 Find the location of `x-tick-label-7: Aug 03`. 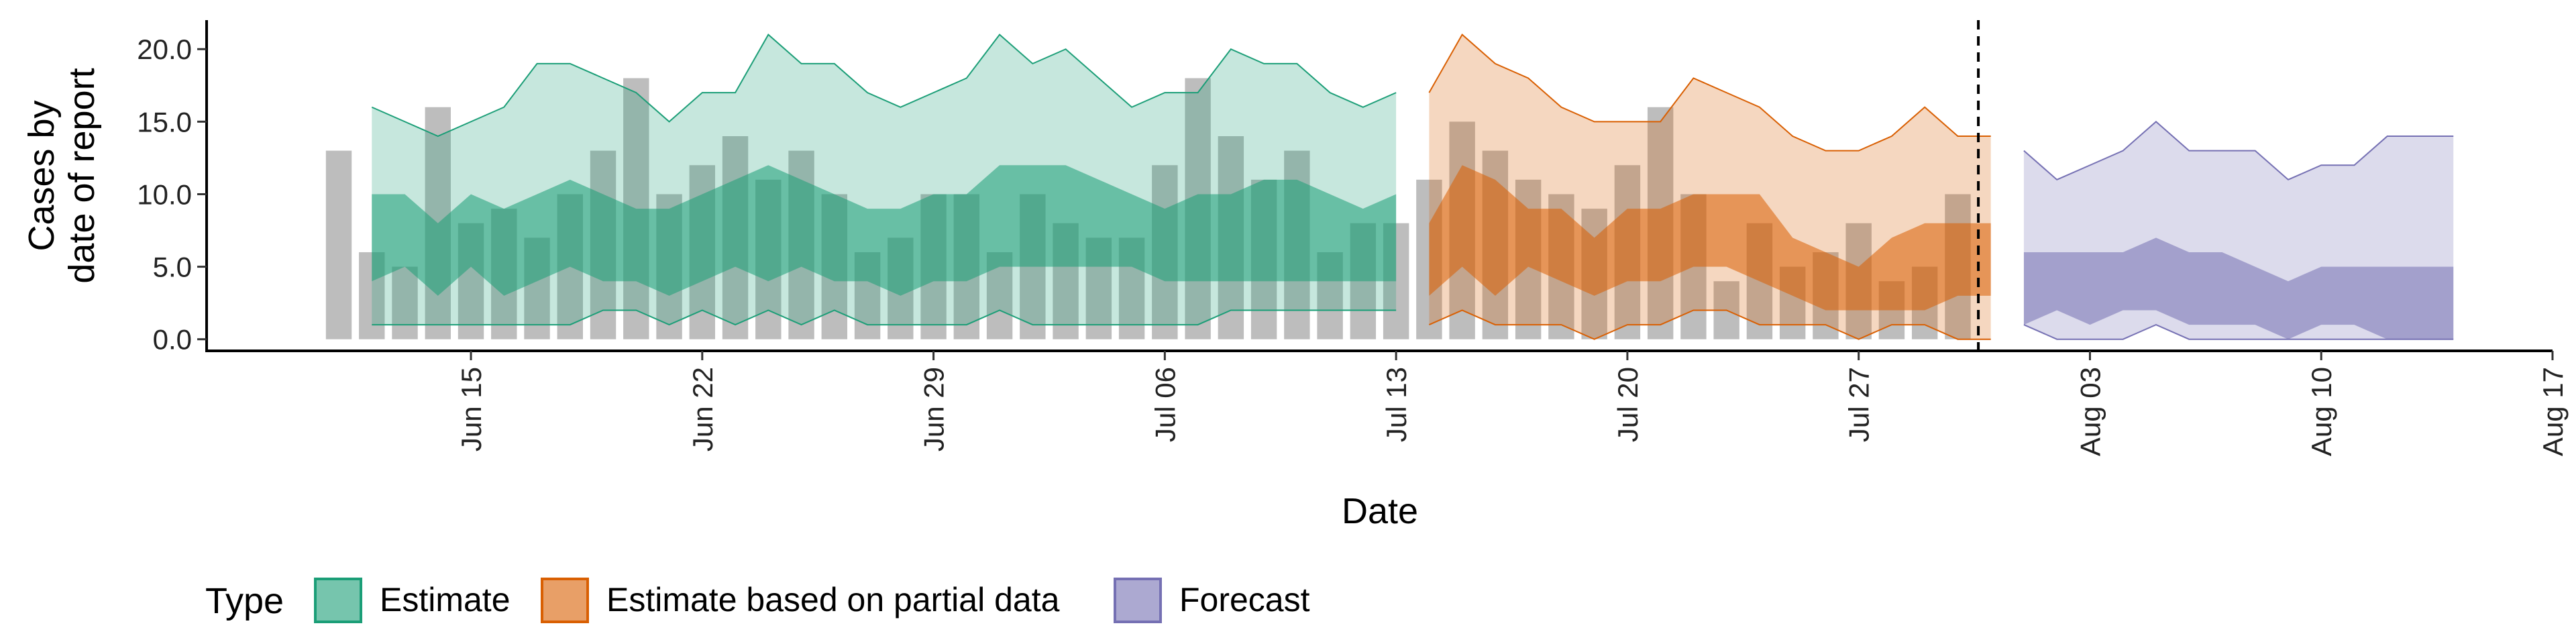

x-tick-label-7: Aug 03 is located at coordinates (2090, 411).